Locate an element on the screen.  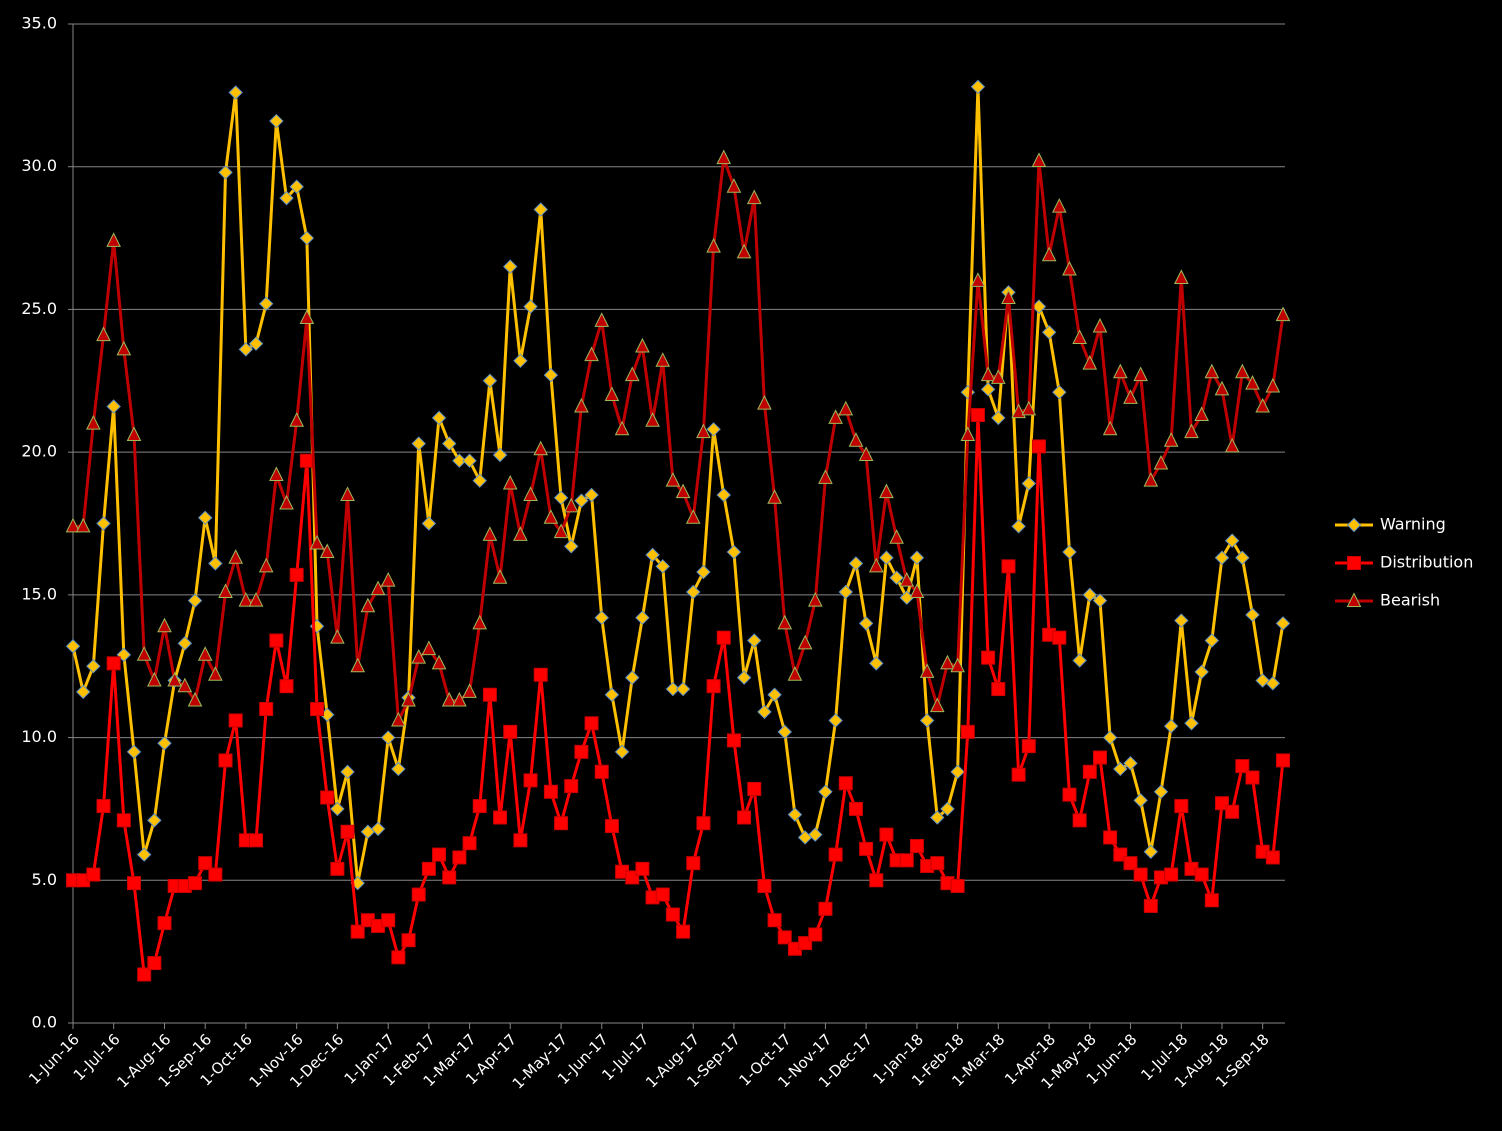
y-tick-label: 25.0 is located at coordinates (39, 308).